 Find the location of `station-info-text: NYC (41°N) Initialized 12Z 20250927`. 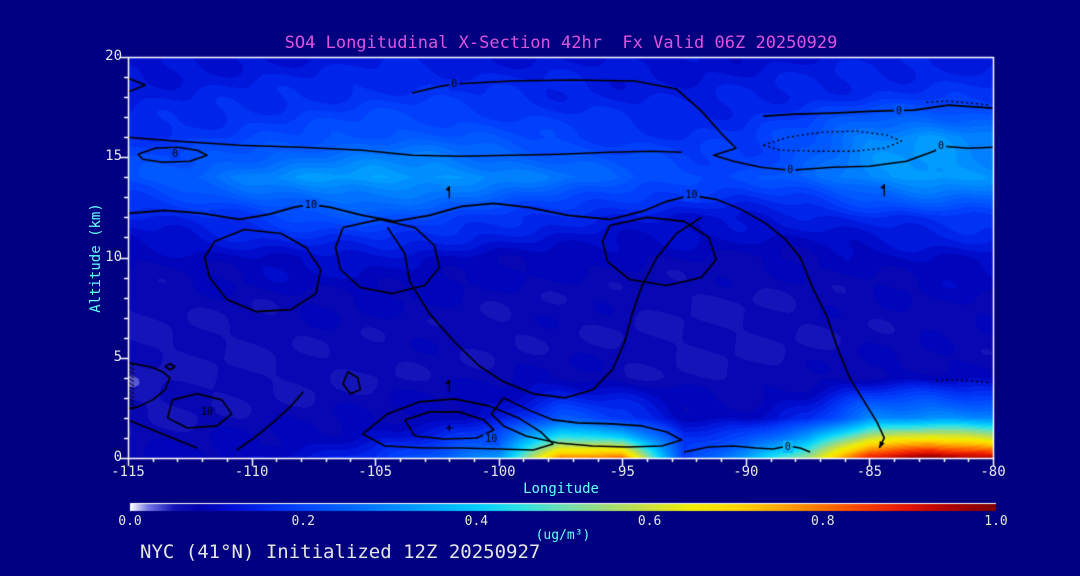

station-info-text: NYC (41°N) Initialized 12Z 20250927 is located at coordinates (340, 552).